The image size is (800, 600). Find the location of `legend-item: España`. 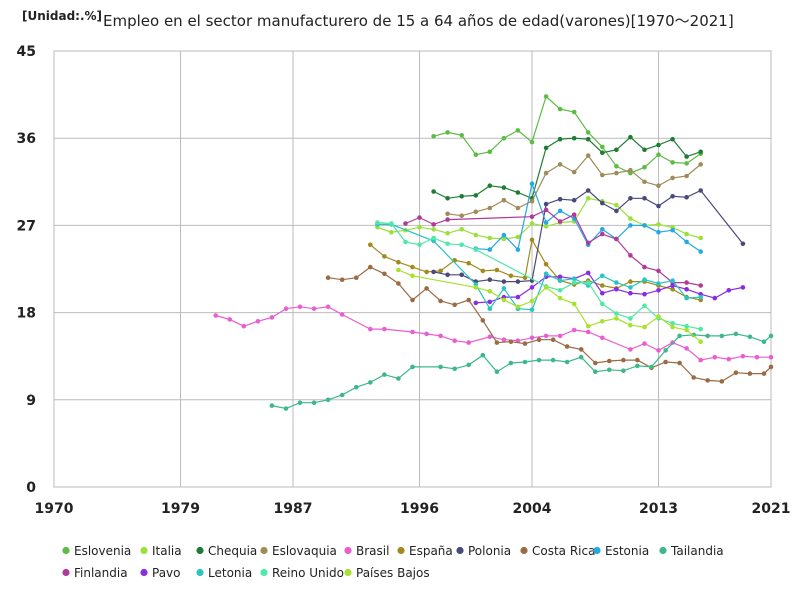

legend-item: España is located at coordinates (425, 551).